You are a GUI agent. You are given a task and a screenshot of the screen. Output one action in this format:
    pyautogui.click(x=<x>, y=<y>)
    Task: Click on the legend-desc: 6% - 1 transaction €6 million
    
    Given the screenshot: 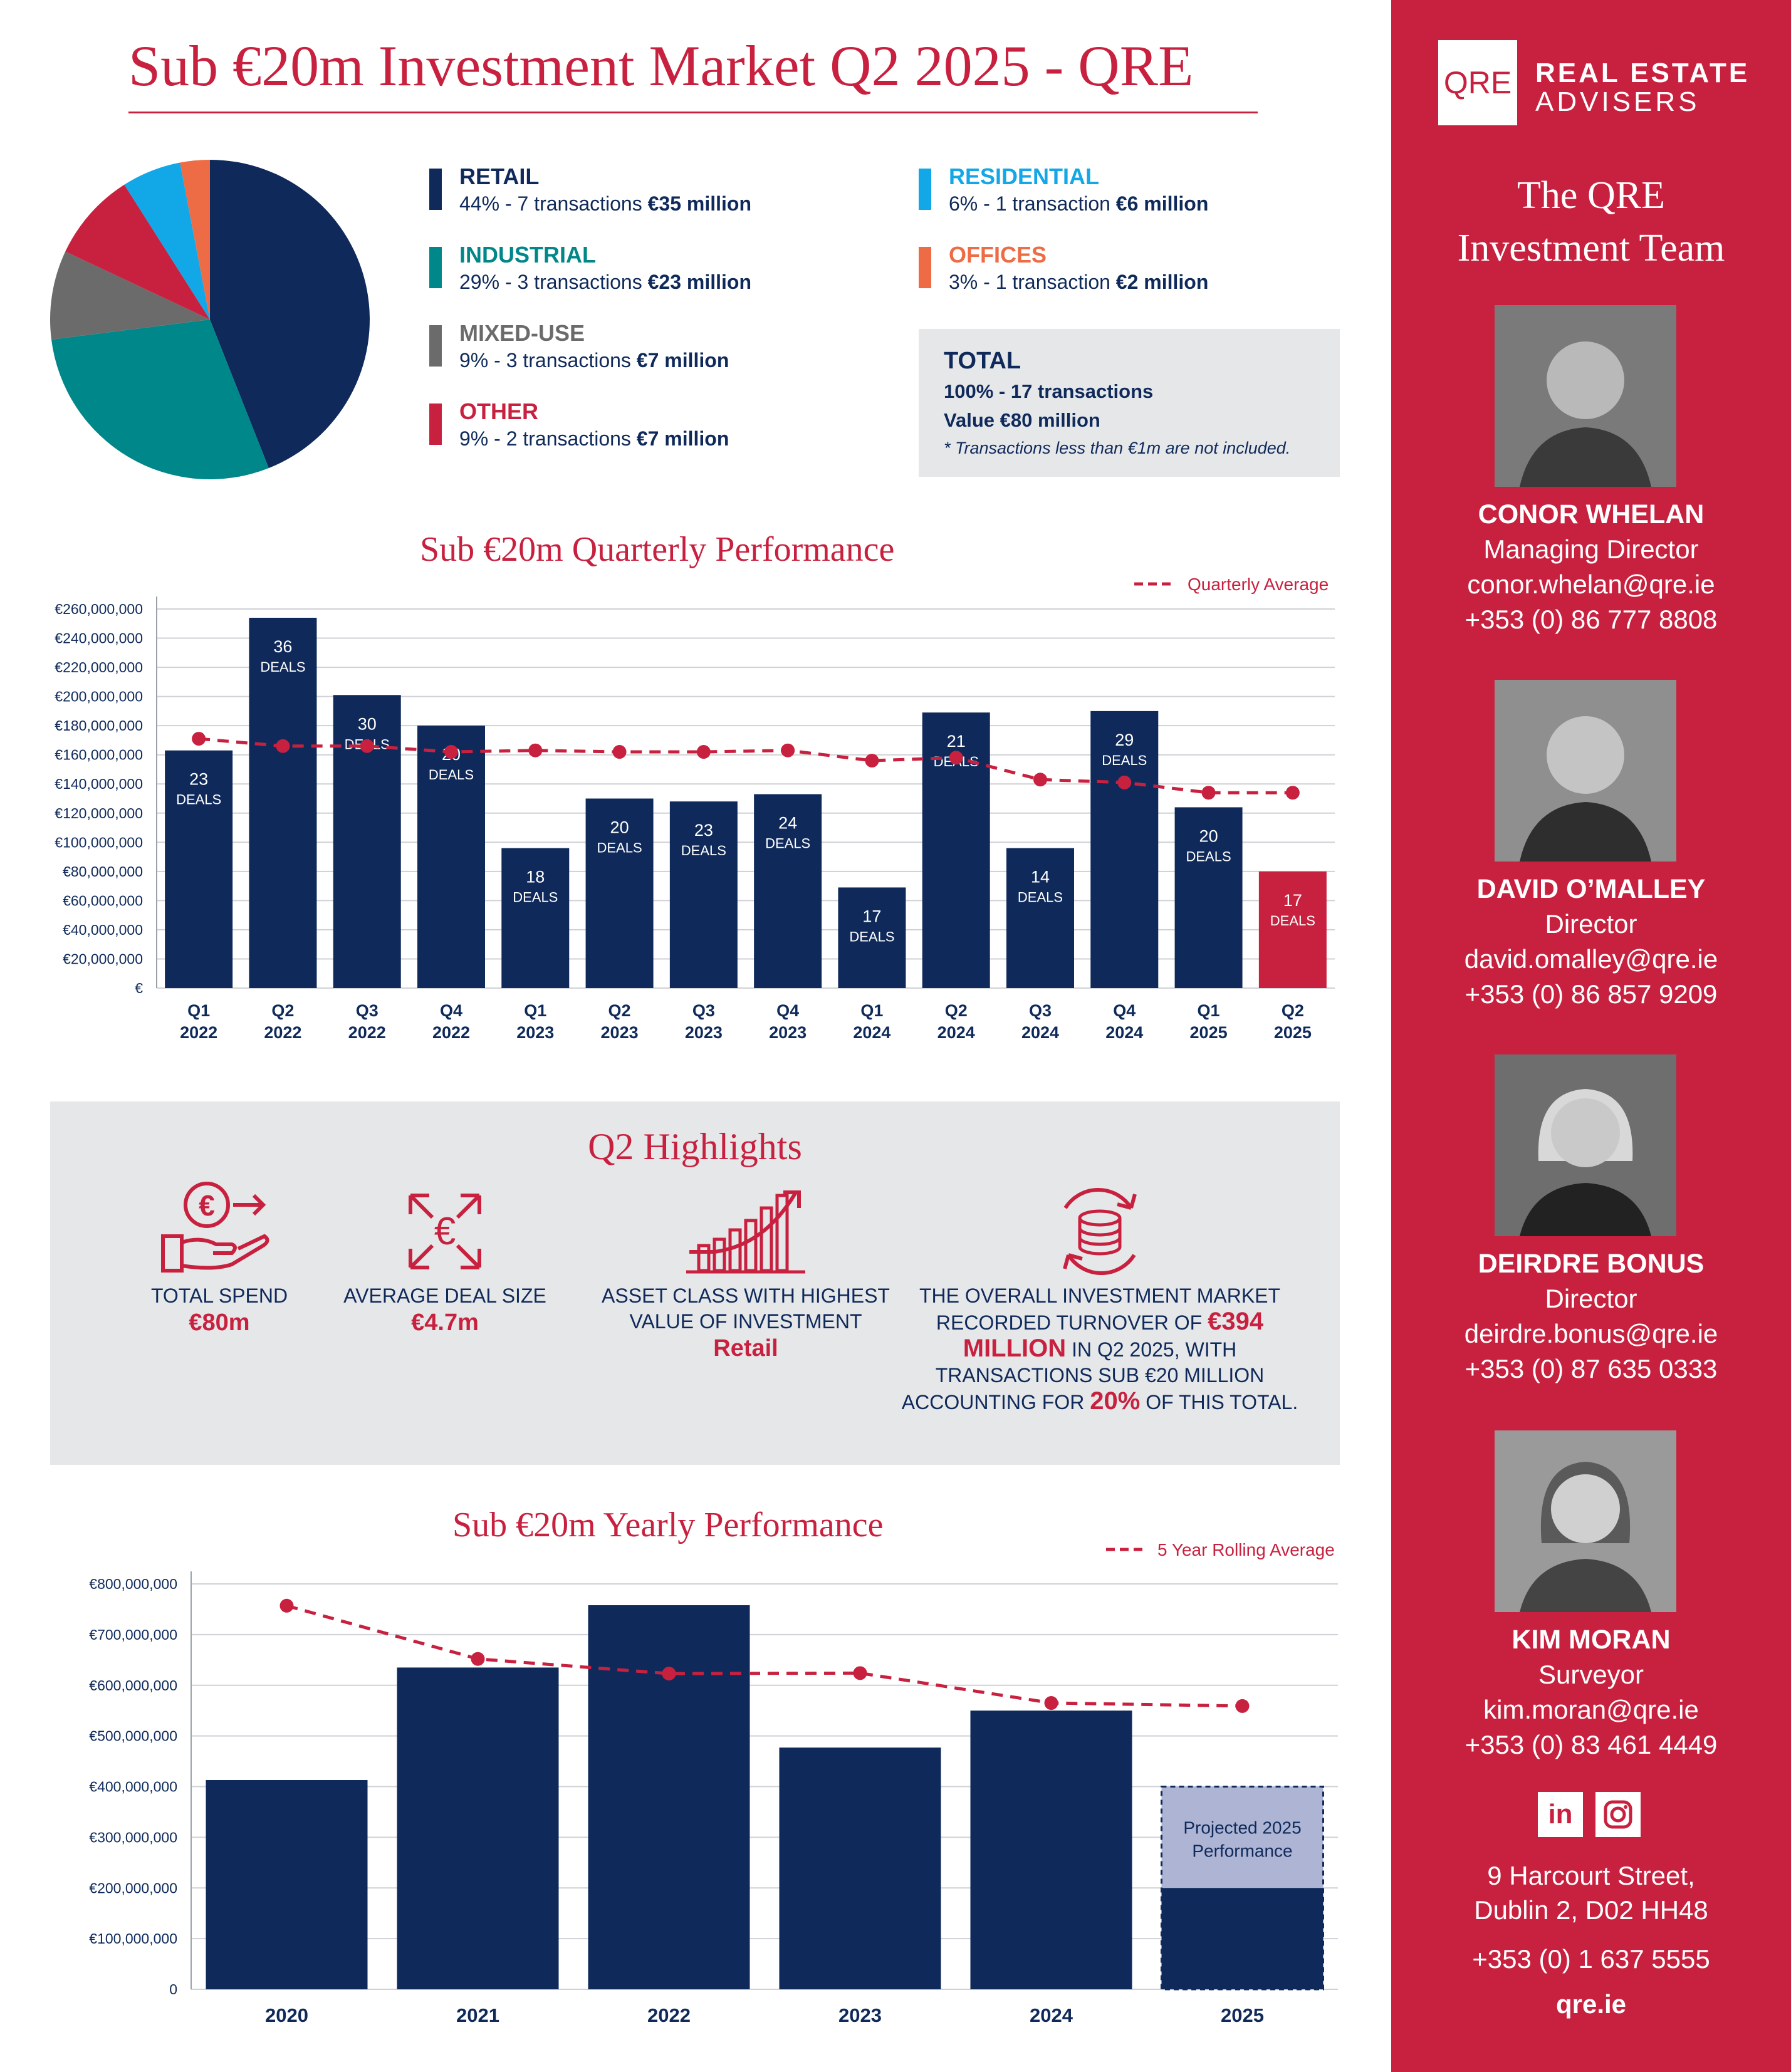 What is the action you would take?
    pyautogui.click(x=1079, y=203)
    